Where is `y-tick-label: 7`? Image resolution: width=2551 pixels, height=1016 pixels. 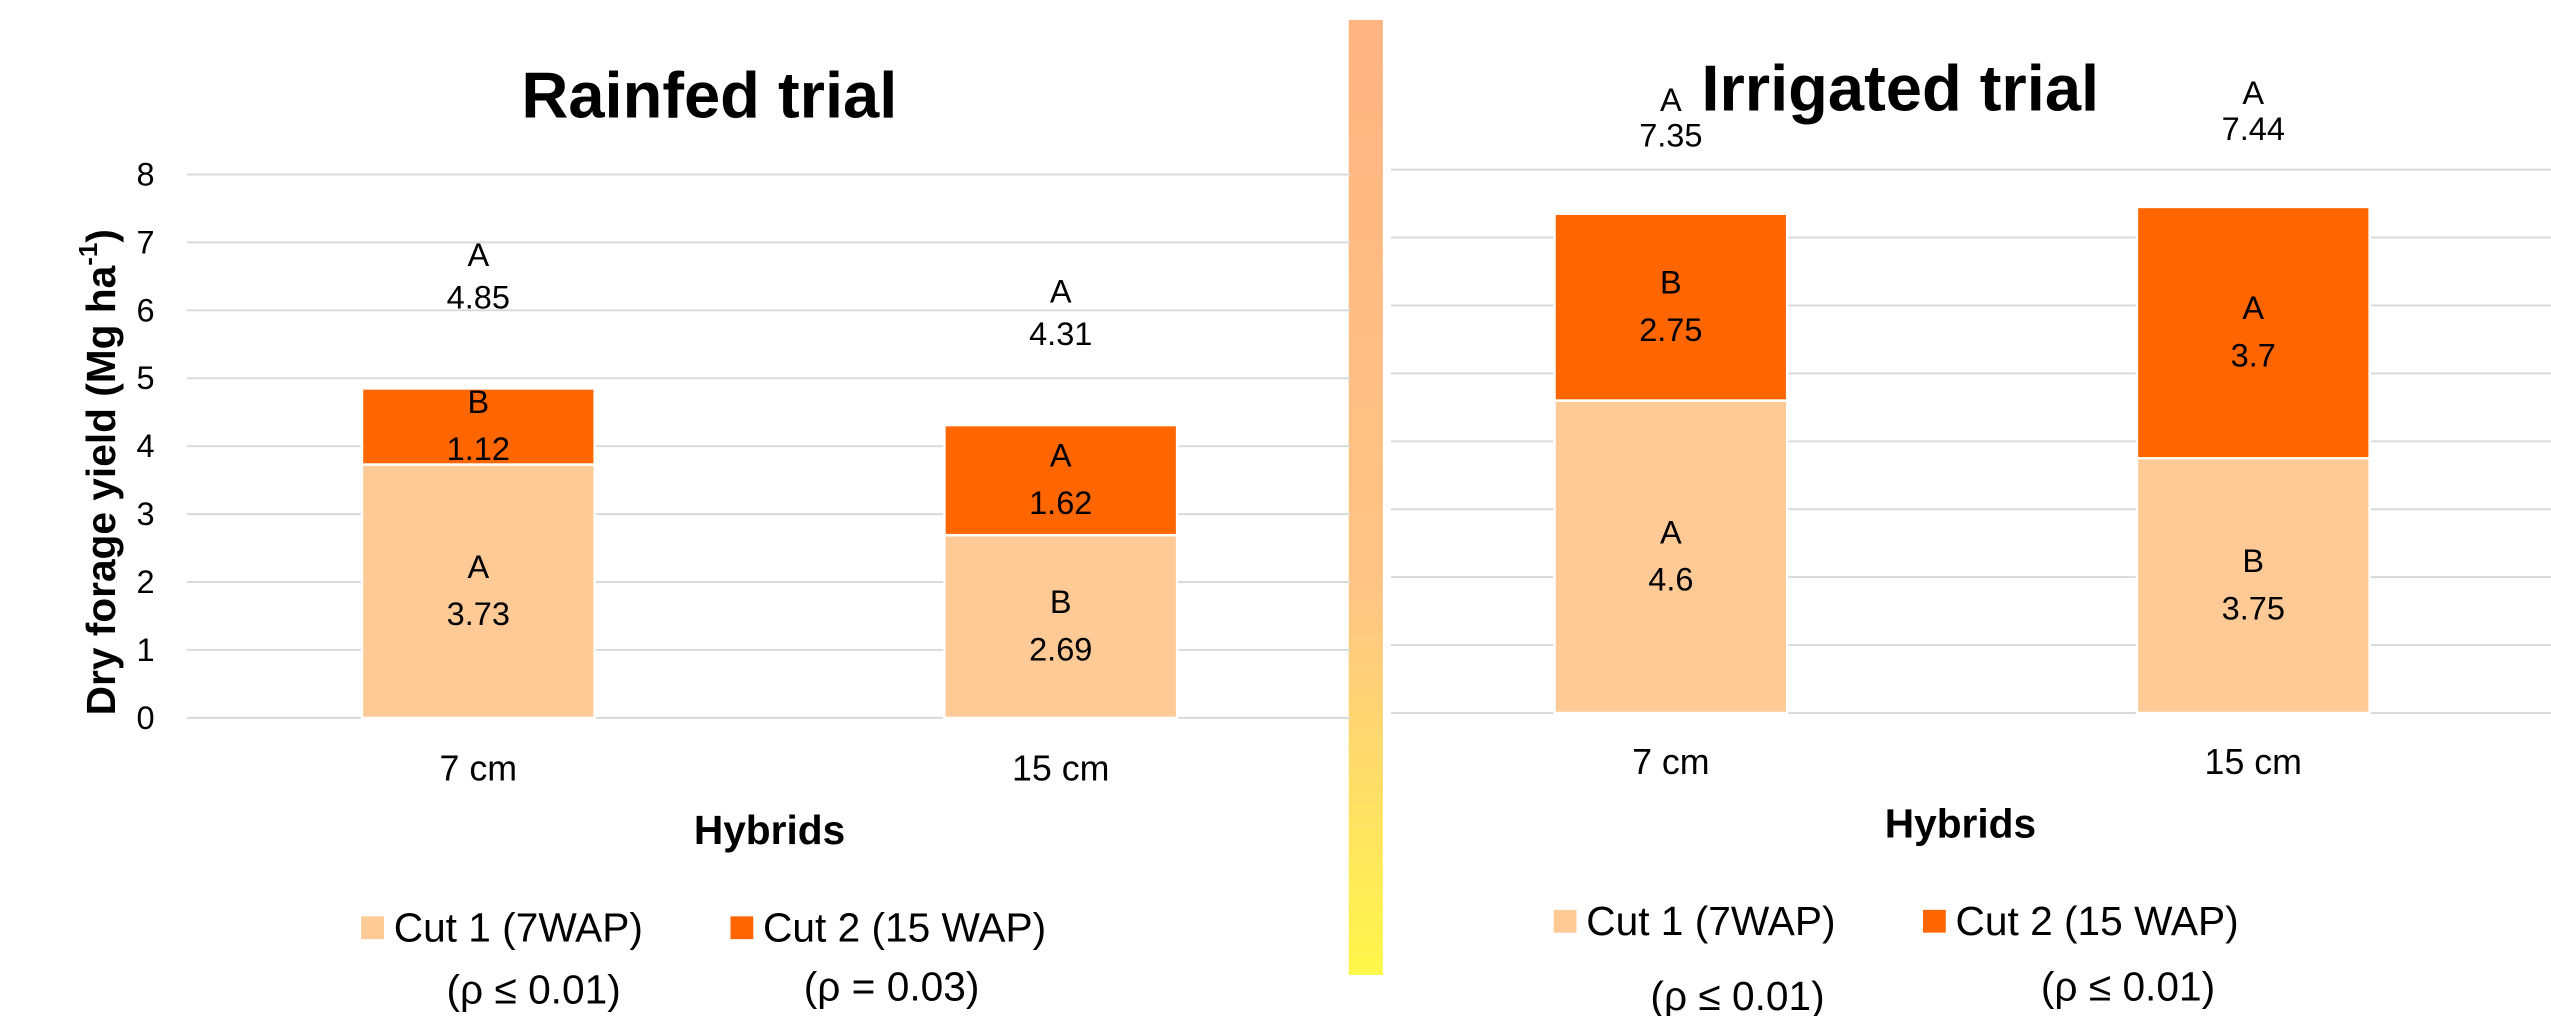
y-tick-label: 7 is located at coordinates (145, 242).